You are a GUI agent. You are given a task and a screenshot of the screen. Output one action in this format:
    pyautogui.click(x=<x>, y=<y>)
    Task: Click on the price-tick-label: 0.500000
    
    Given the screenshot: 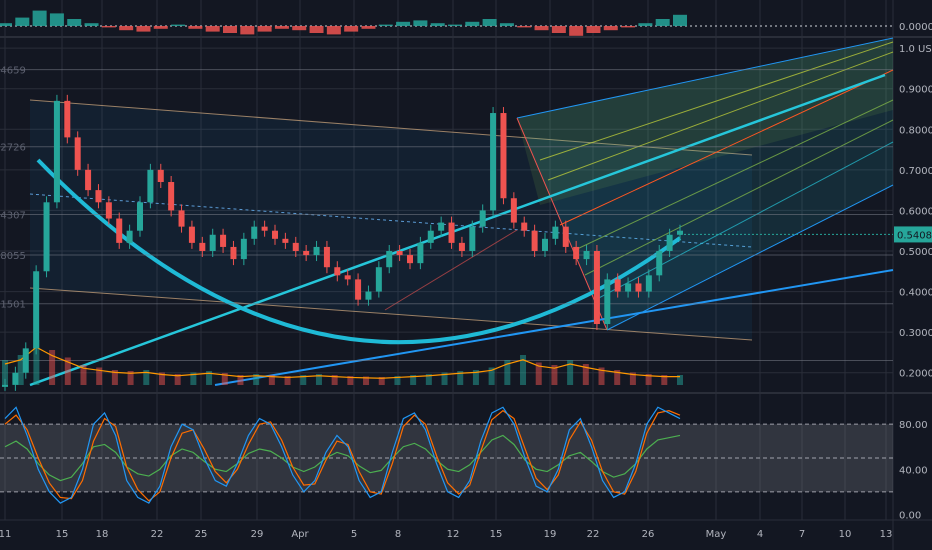 What is the action you would take?
    pyautogui.click(x=915, y=252)
    